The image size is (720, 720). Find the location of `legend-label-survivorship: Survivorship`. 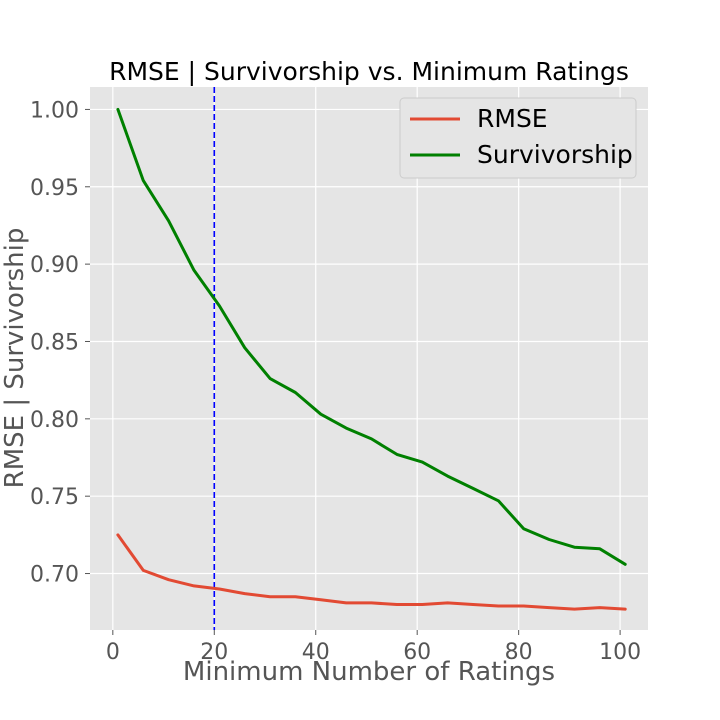

legend-label-survivorship: Survivorship is located at coordinates (555, 154).